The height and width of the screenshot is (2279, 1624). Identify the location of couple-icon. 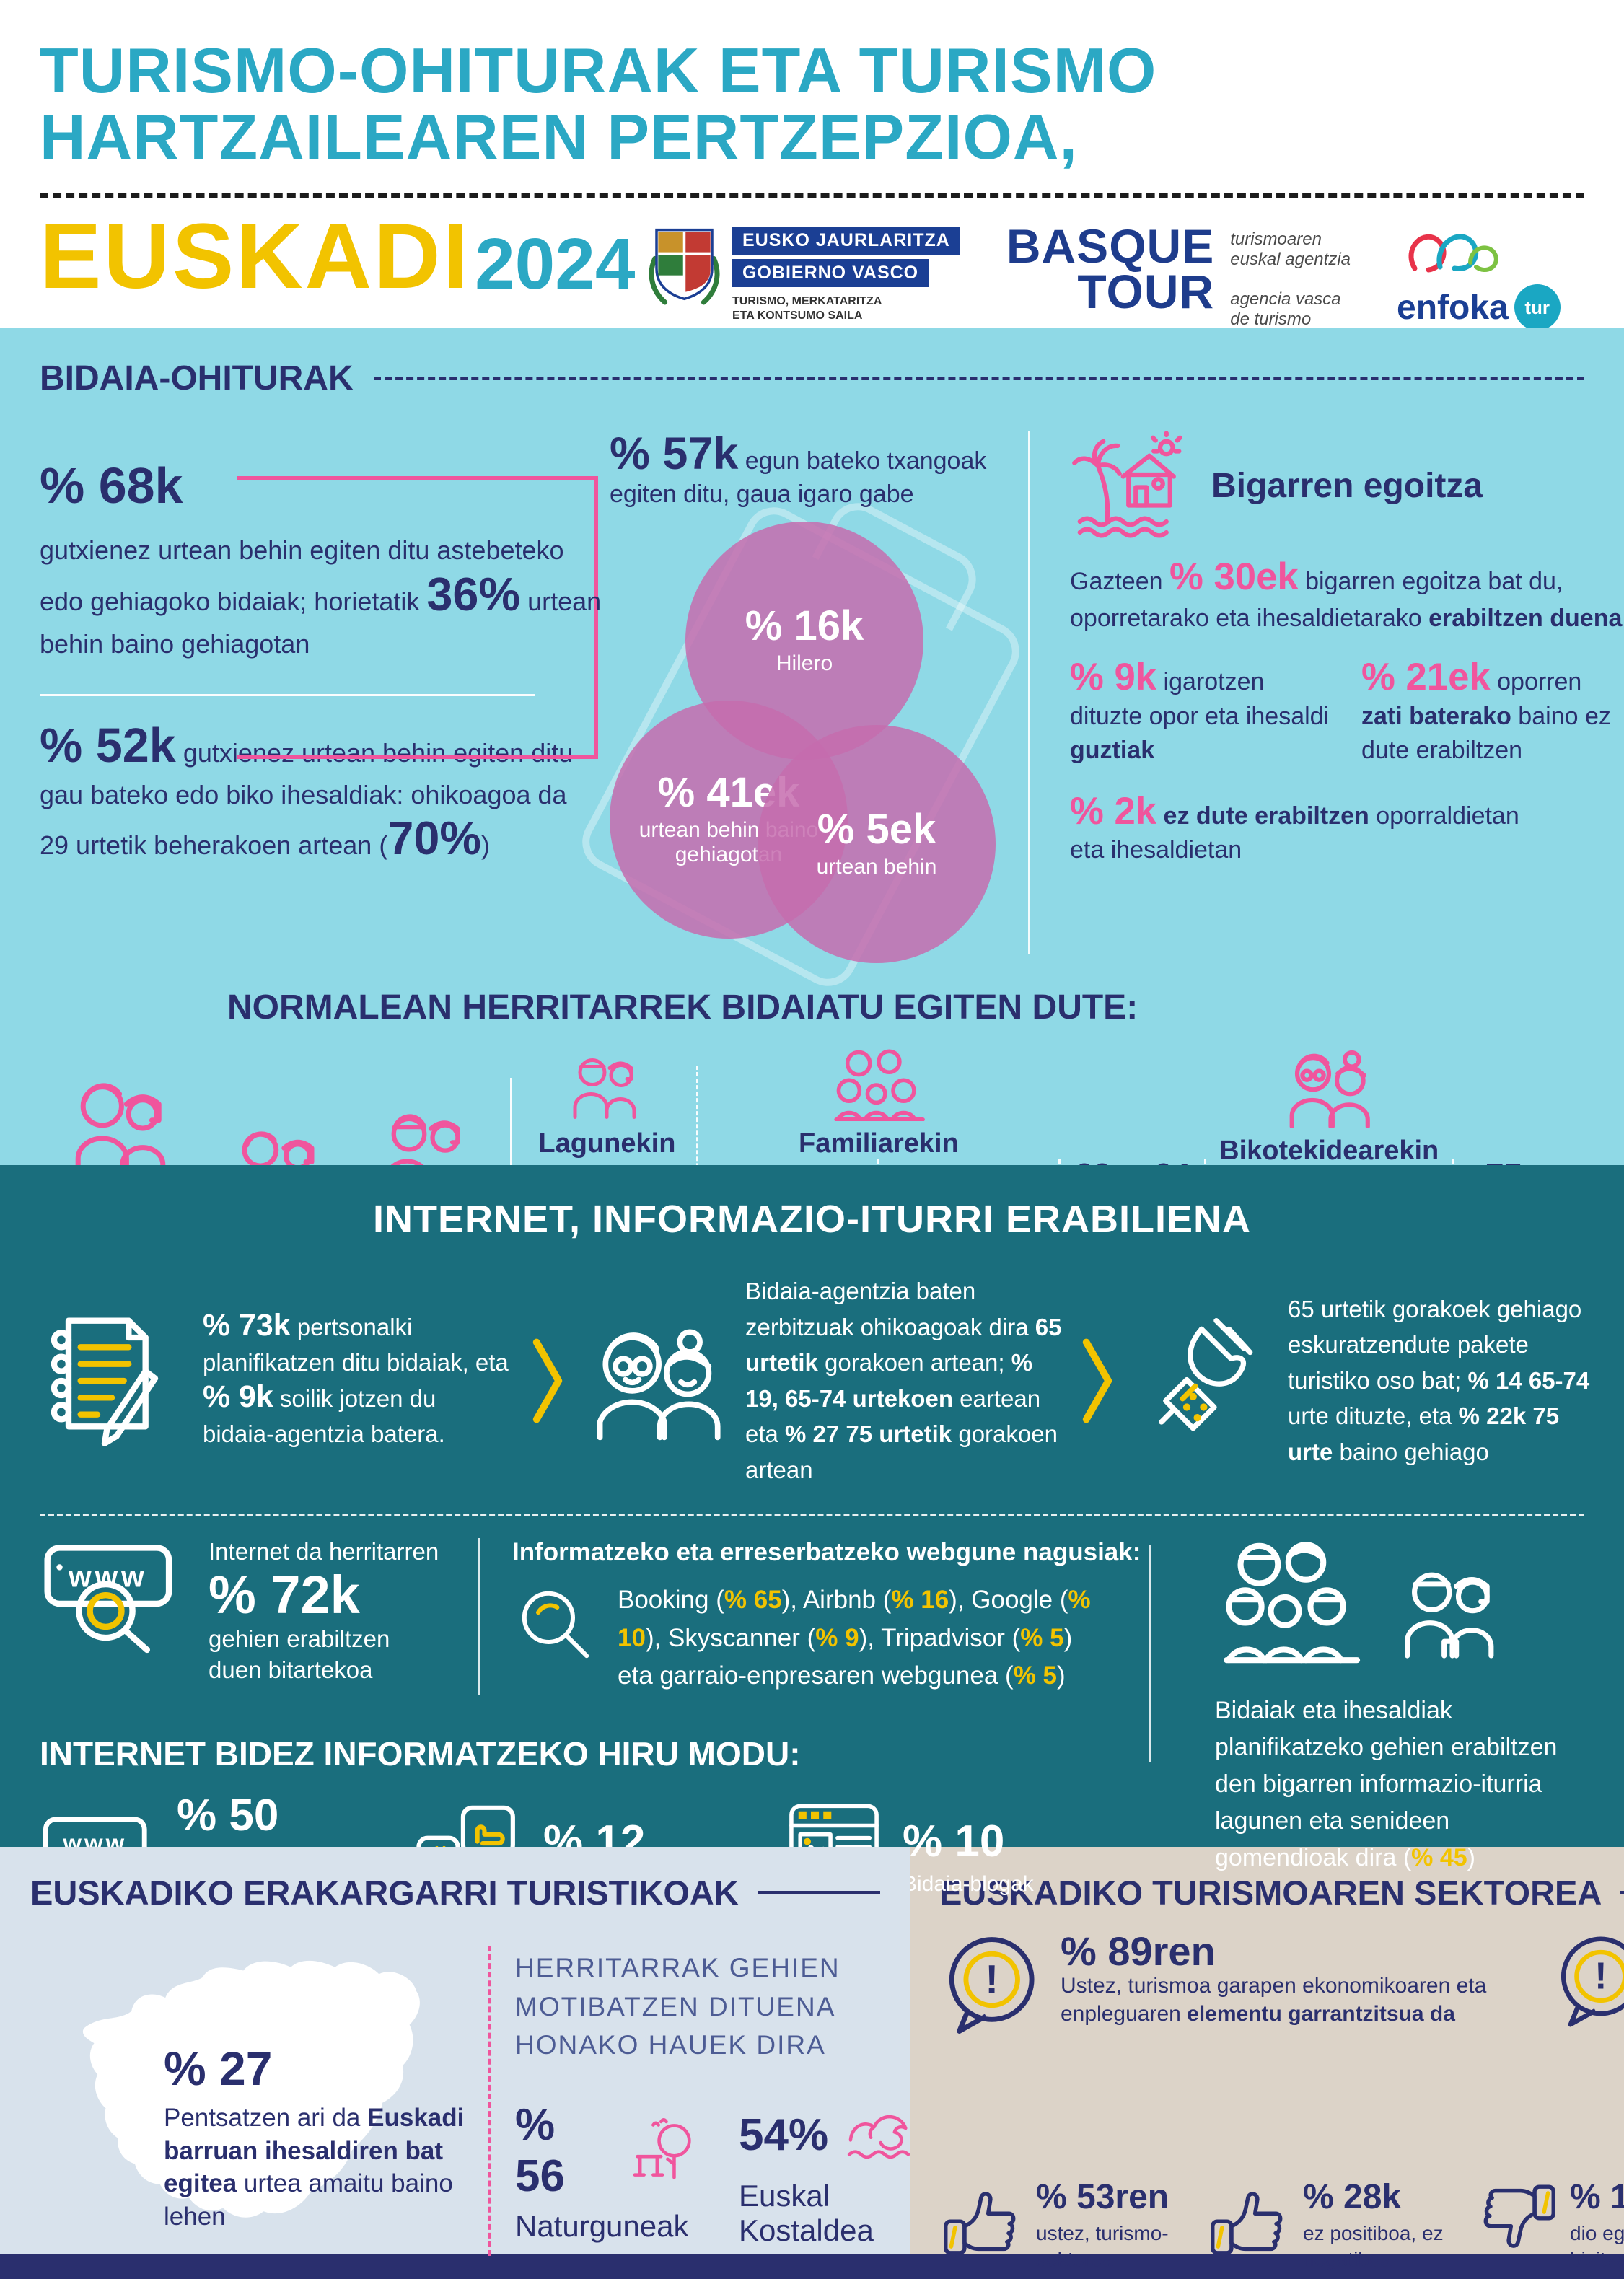
(120, 1128).